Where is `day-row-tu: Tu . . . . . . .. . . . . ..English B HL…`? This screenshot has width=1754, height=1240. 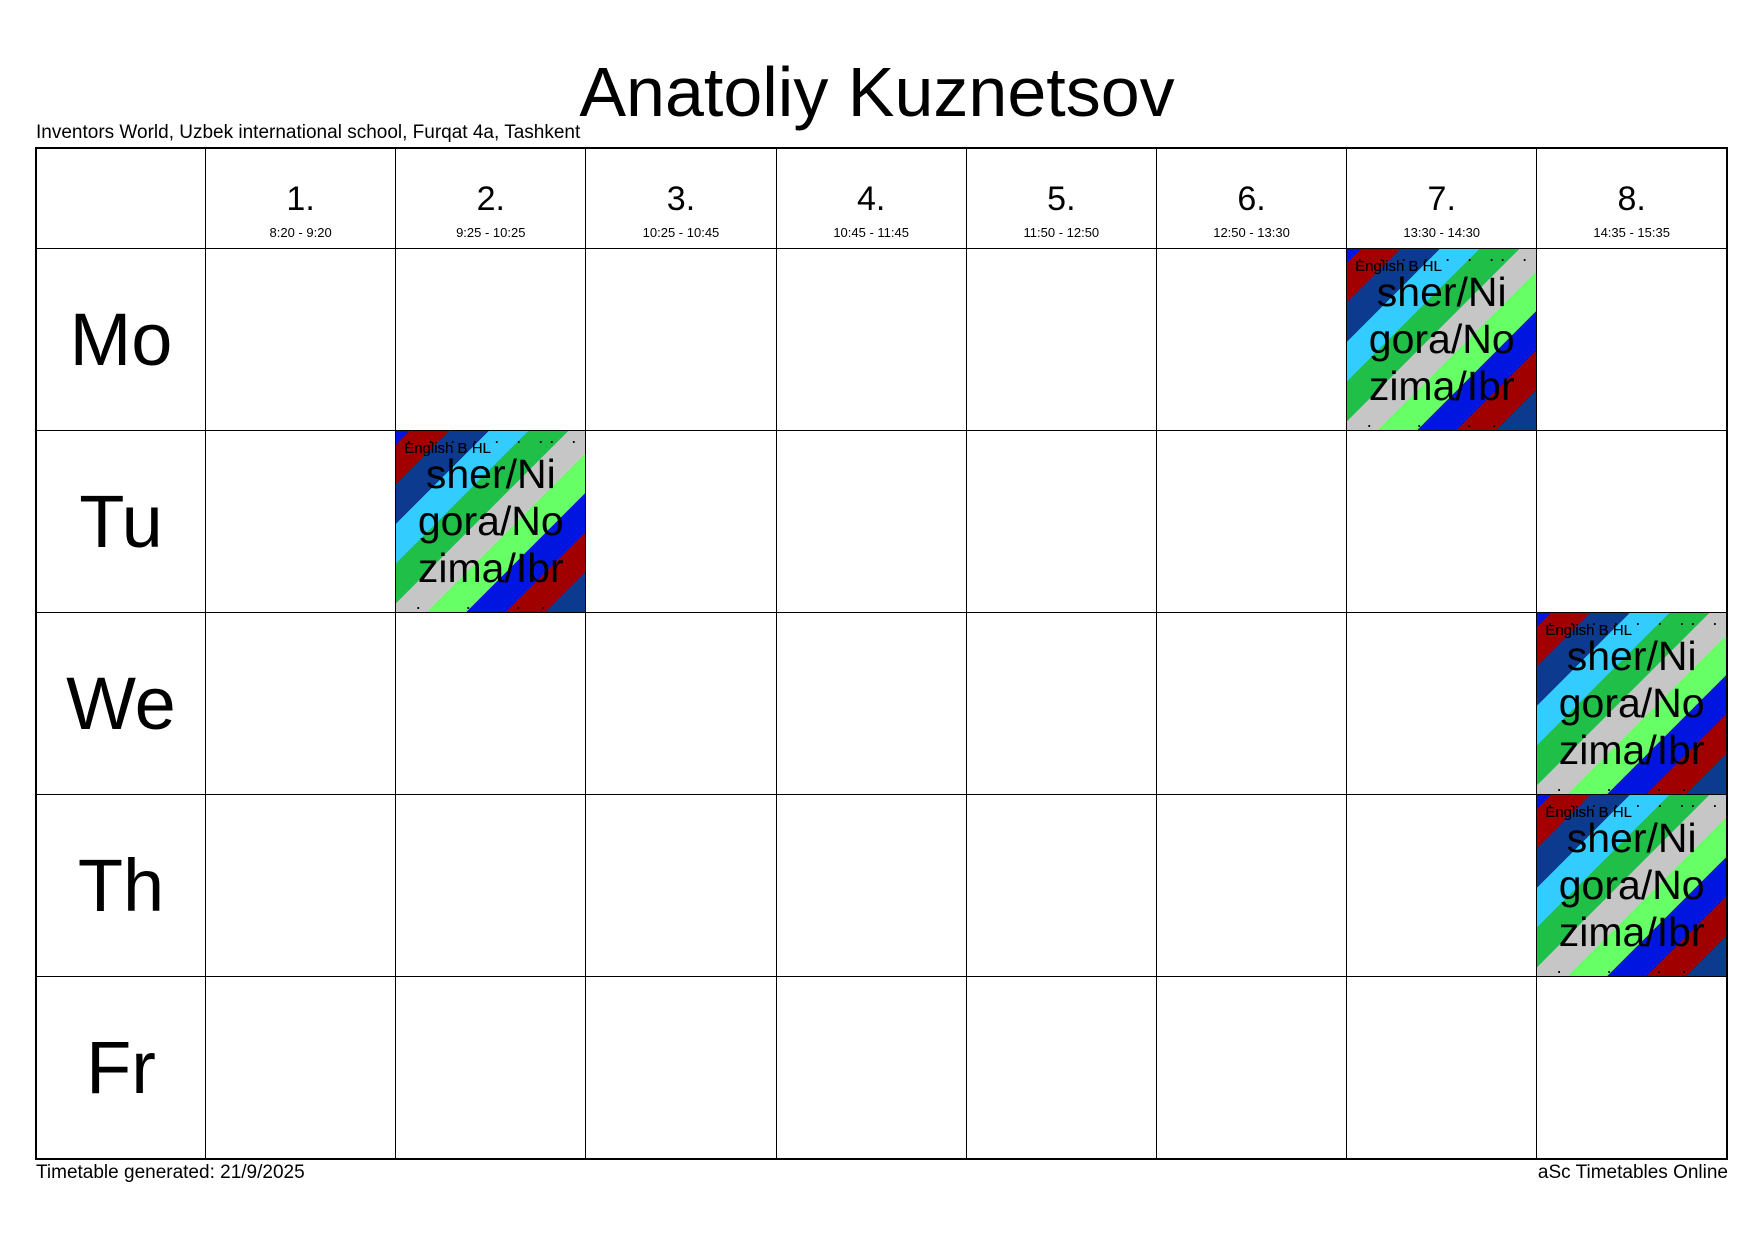
day-row-tu: Tu . . . . . . .. . . . . ..English B HL… is located at coordinates (881, 522).